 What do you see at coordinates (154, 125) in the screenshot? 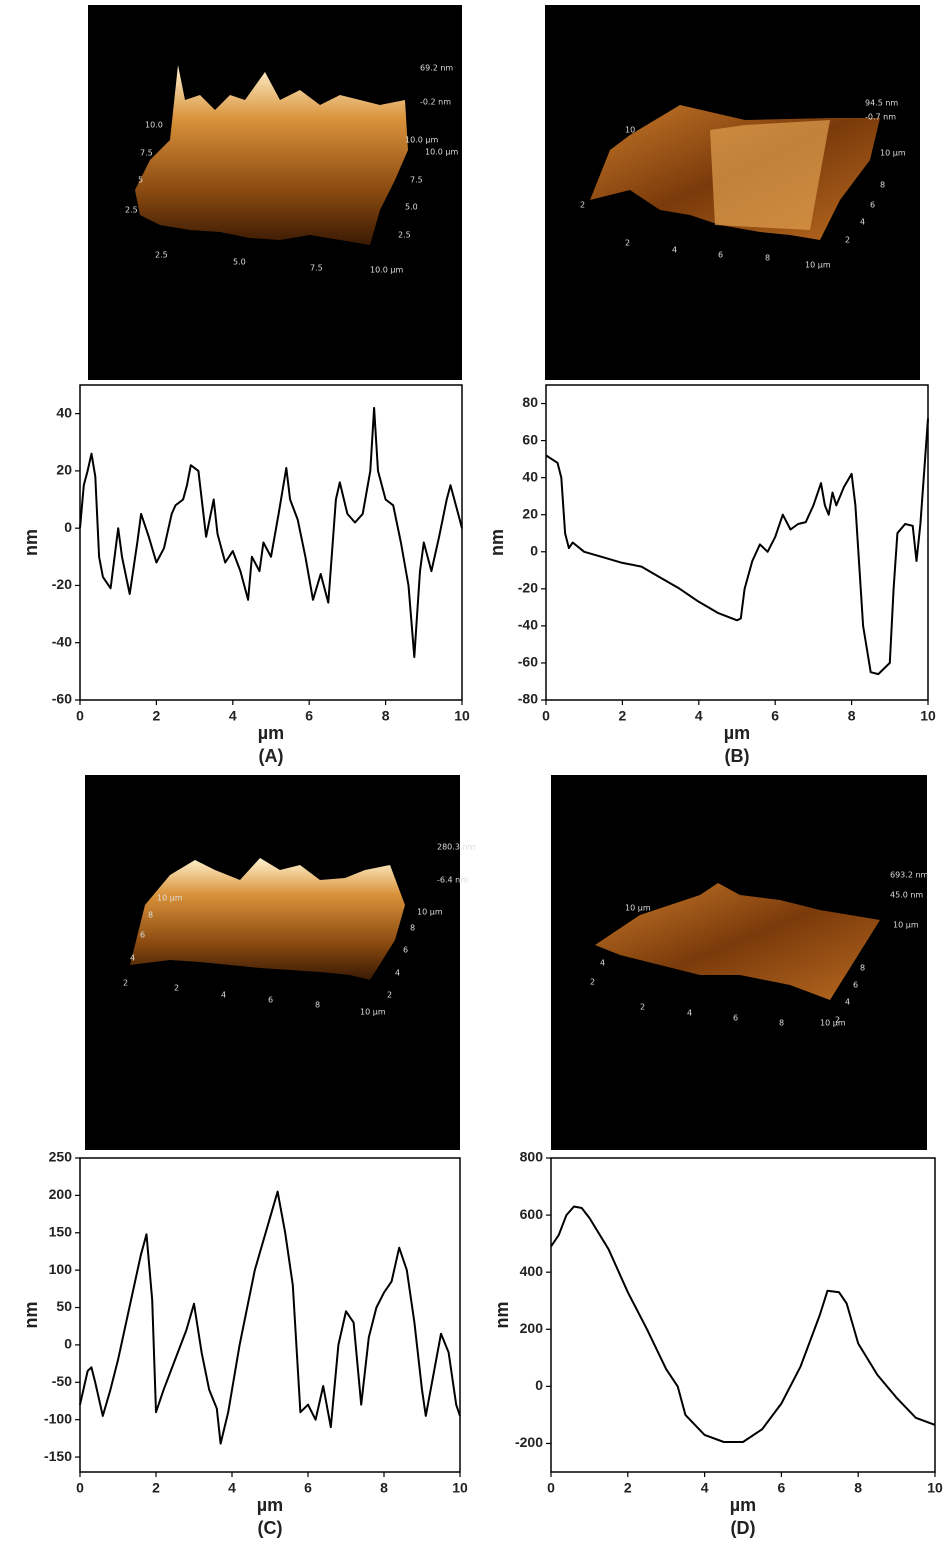
I see `afm-label: 10.0` at bounding box center [154, 125].